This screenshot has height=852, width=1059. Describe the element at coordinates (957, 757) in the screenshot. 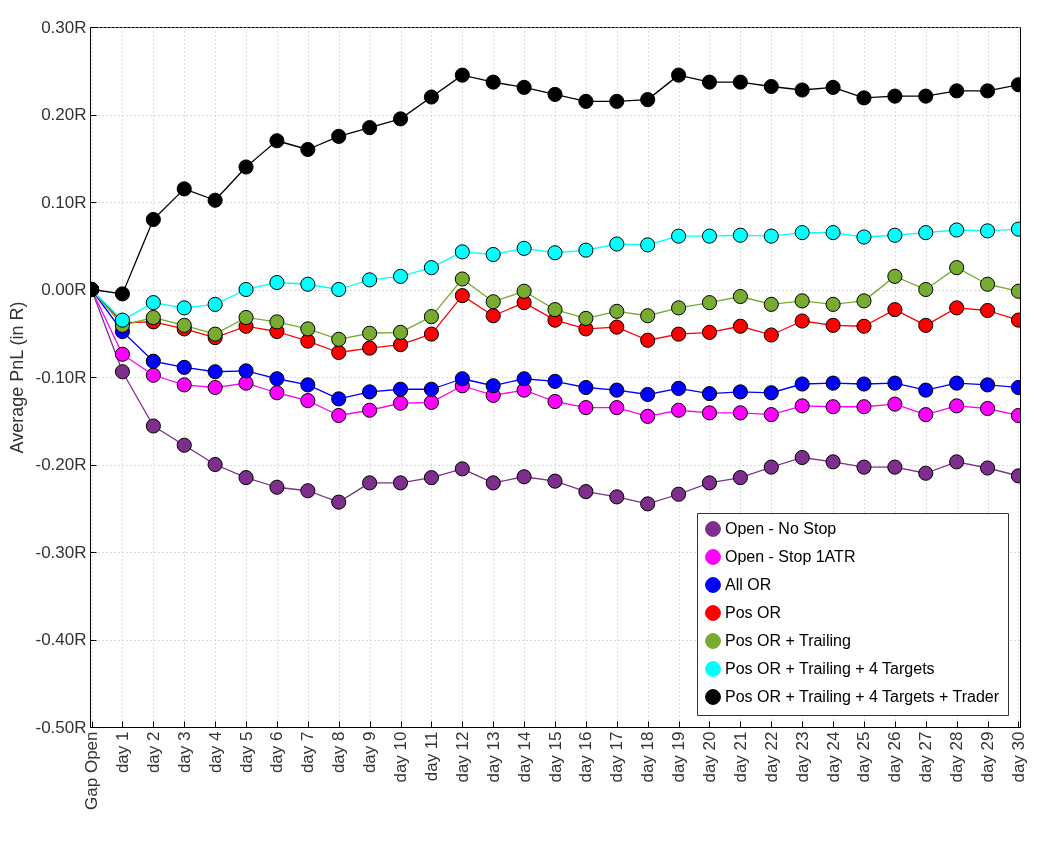

I see `x-tick-label: day 28` at that location.